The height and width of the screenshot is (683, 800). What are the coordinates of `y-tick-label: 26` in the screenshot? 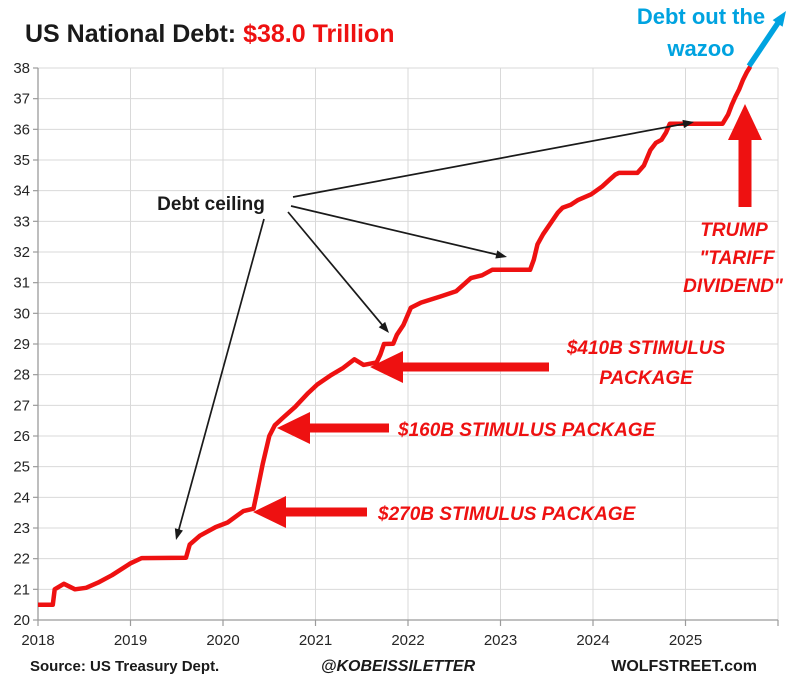 It's located at (21, 436).